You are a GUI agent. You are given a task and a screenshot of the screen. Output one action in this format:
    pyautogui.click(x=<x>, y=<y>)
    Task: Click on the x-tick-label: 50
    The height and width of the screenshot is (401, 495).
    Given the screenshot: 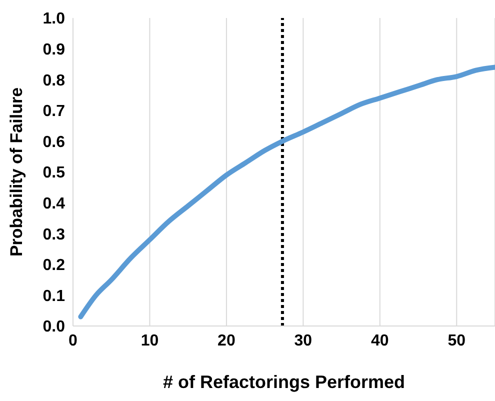 What is the action you would take?
    pyautogui.click(x=457, y=341)
    